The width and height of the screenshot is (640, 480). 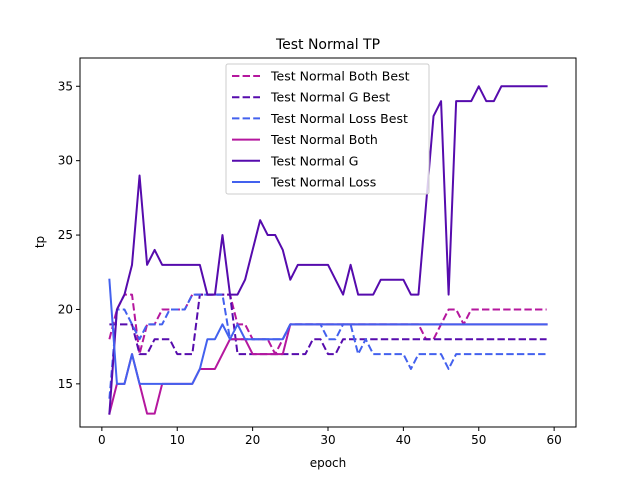 What do you see at coordinates (40, 242) in the screenshot?
I see `y-axis-label: tp` at bounding box center [40, 242].